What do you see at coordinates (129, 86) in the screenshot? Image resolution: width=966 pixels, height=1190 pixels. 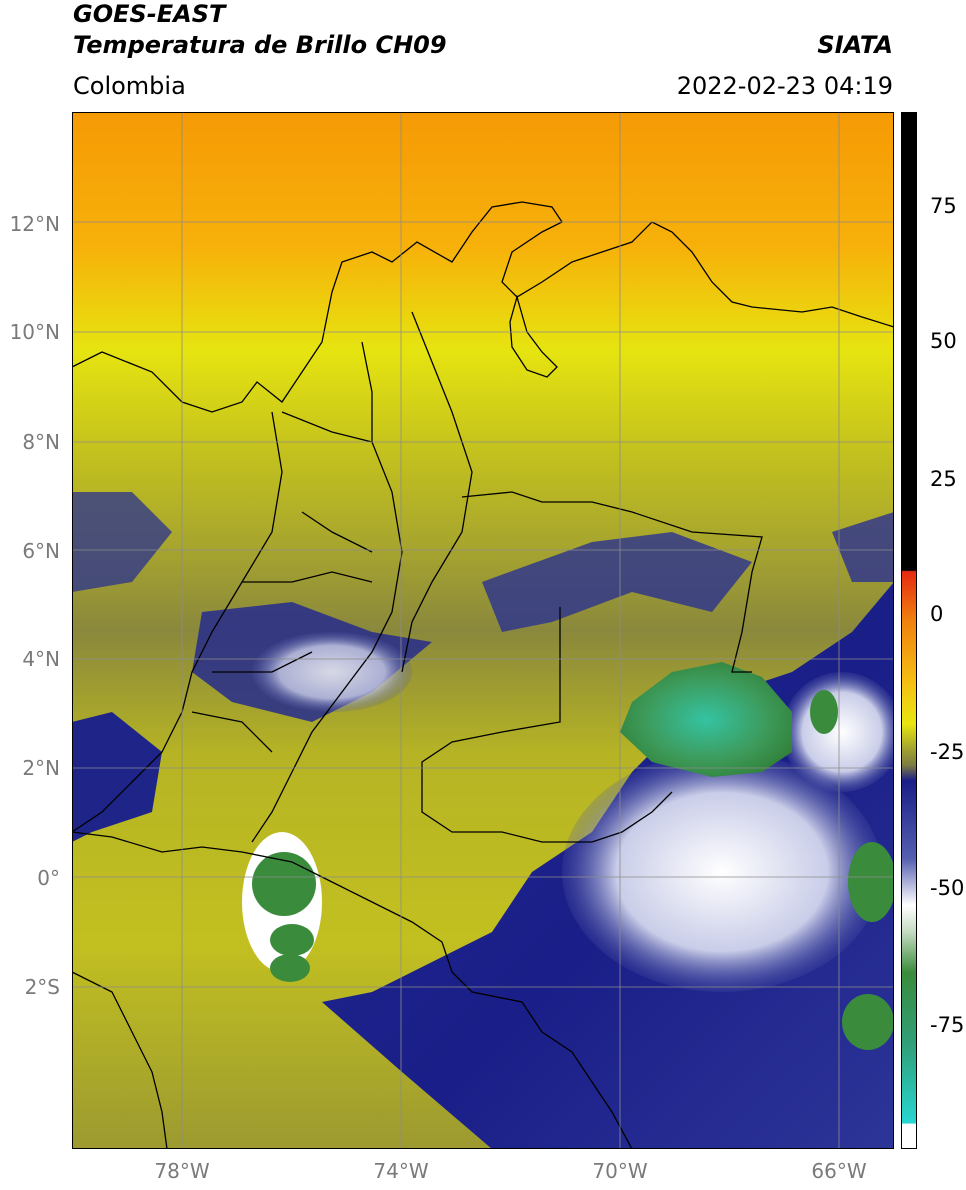 I see `region-label: Colombia` at bounding box center [129, 86].